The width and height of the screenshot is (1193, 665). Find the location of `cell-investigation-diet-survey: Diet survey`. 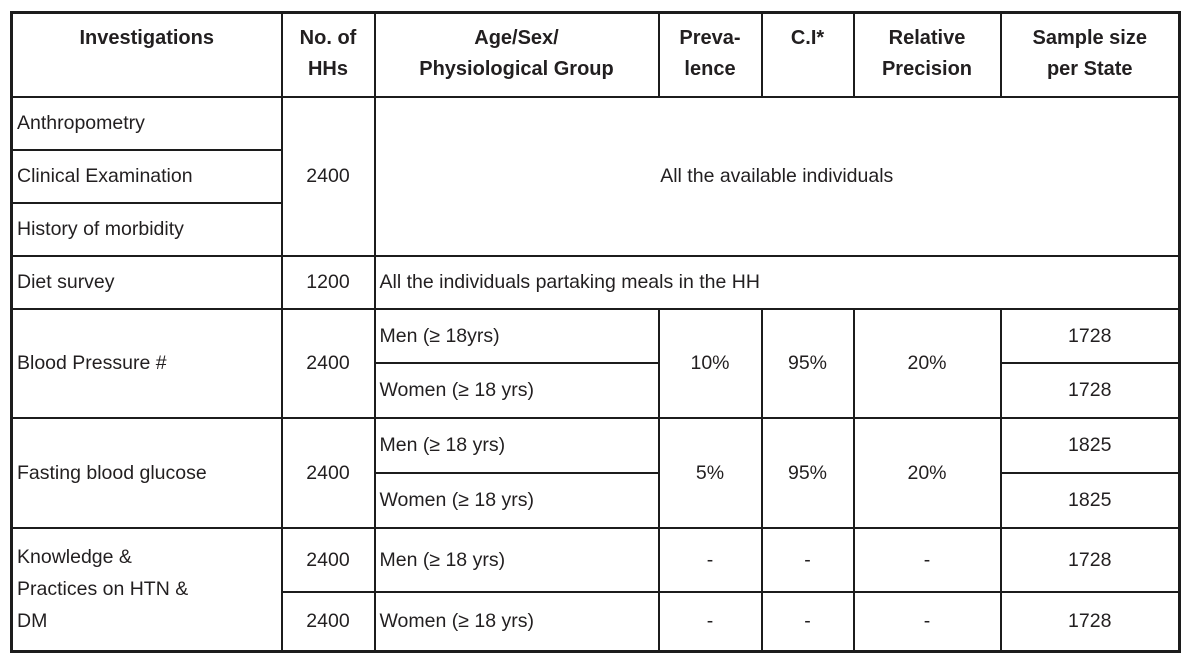

cell-investigation-diet-survey: Diet survey is located at coordinates (146, 282).